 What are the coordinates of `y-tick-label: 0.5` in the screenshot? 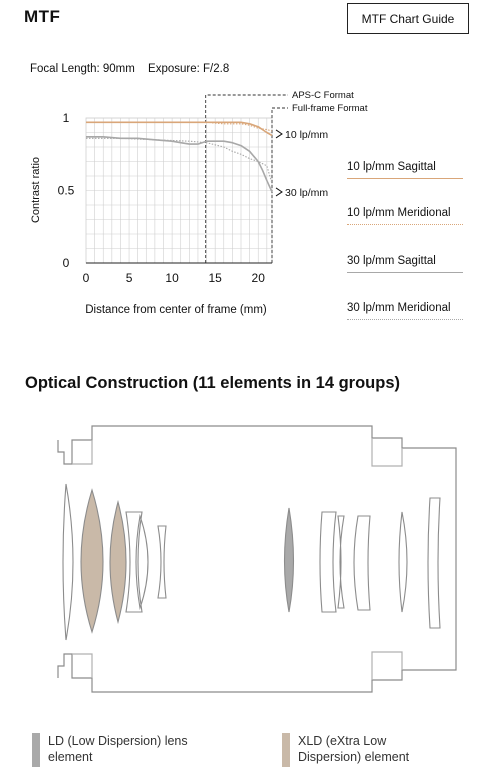 It's located at (66, 191).